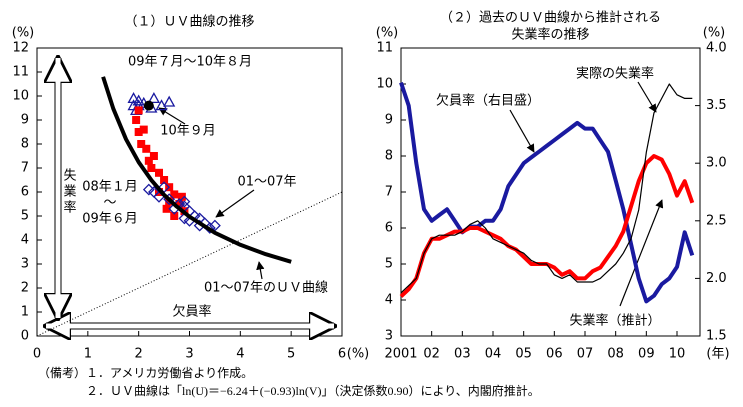 This screenshot has height=407, width=743. What do you see at coordinates (188, 131) in the screenshot?
I see `series-label: 10年９月` at bounding box center [188, 131].